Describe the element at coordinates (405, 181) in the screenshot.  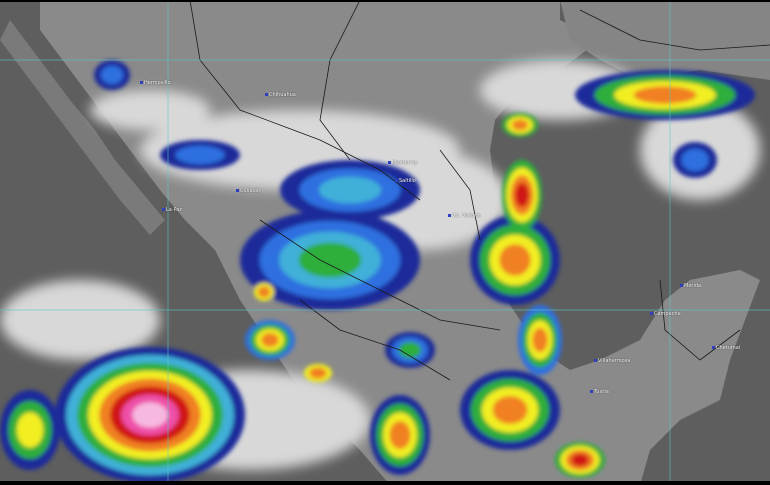
I see `city-label: Saltillo` at that location.